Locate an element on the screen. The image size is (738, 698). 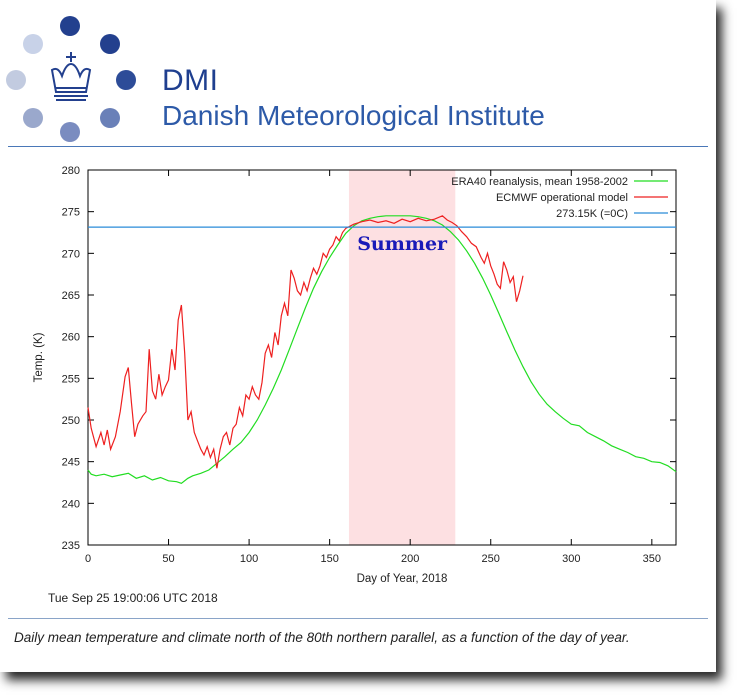
y-tick-label: 255 is located at coordinates (71, 379).